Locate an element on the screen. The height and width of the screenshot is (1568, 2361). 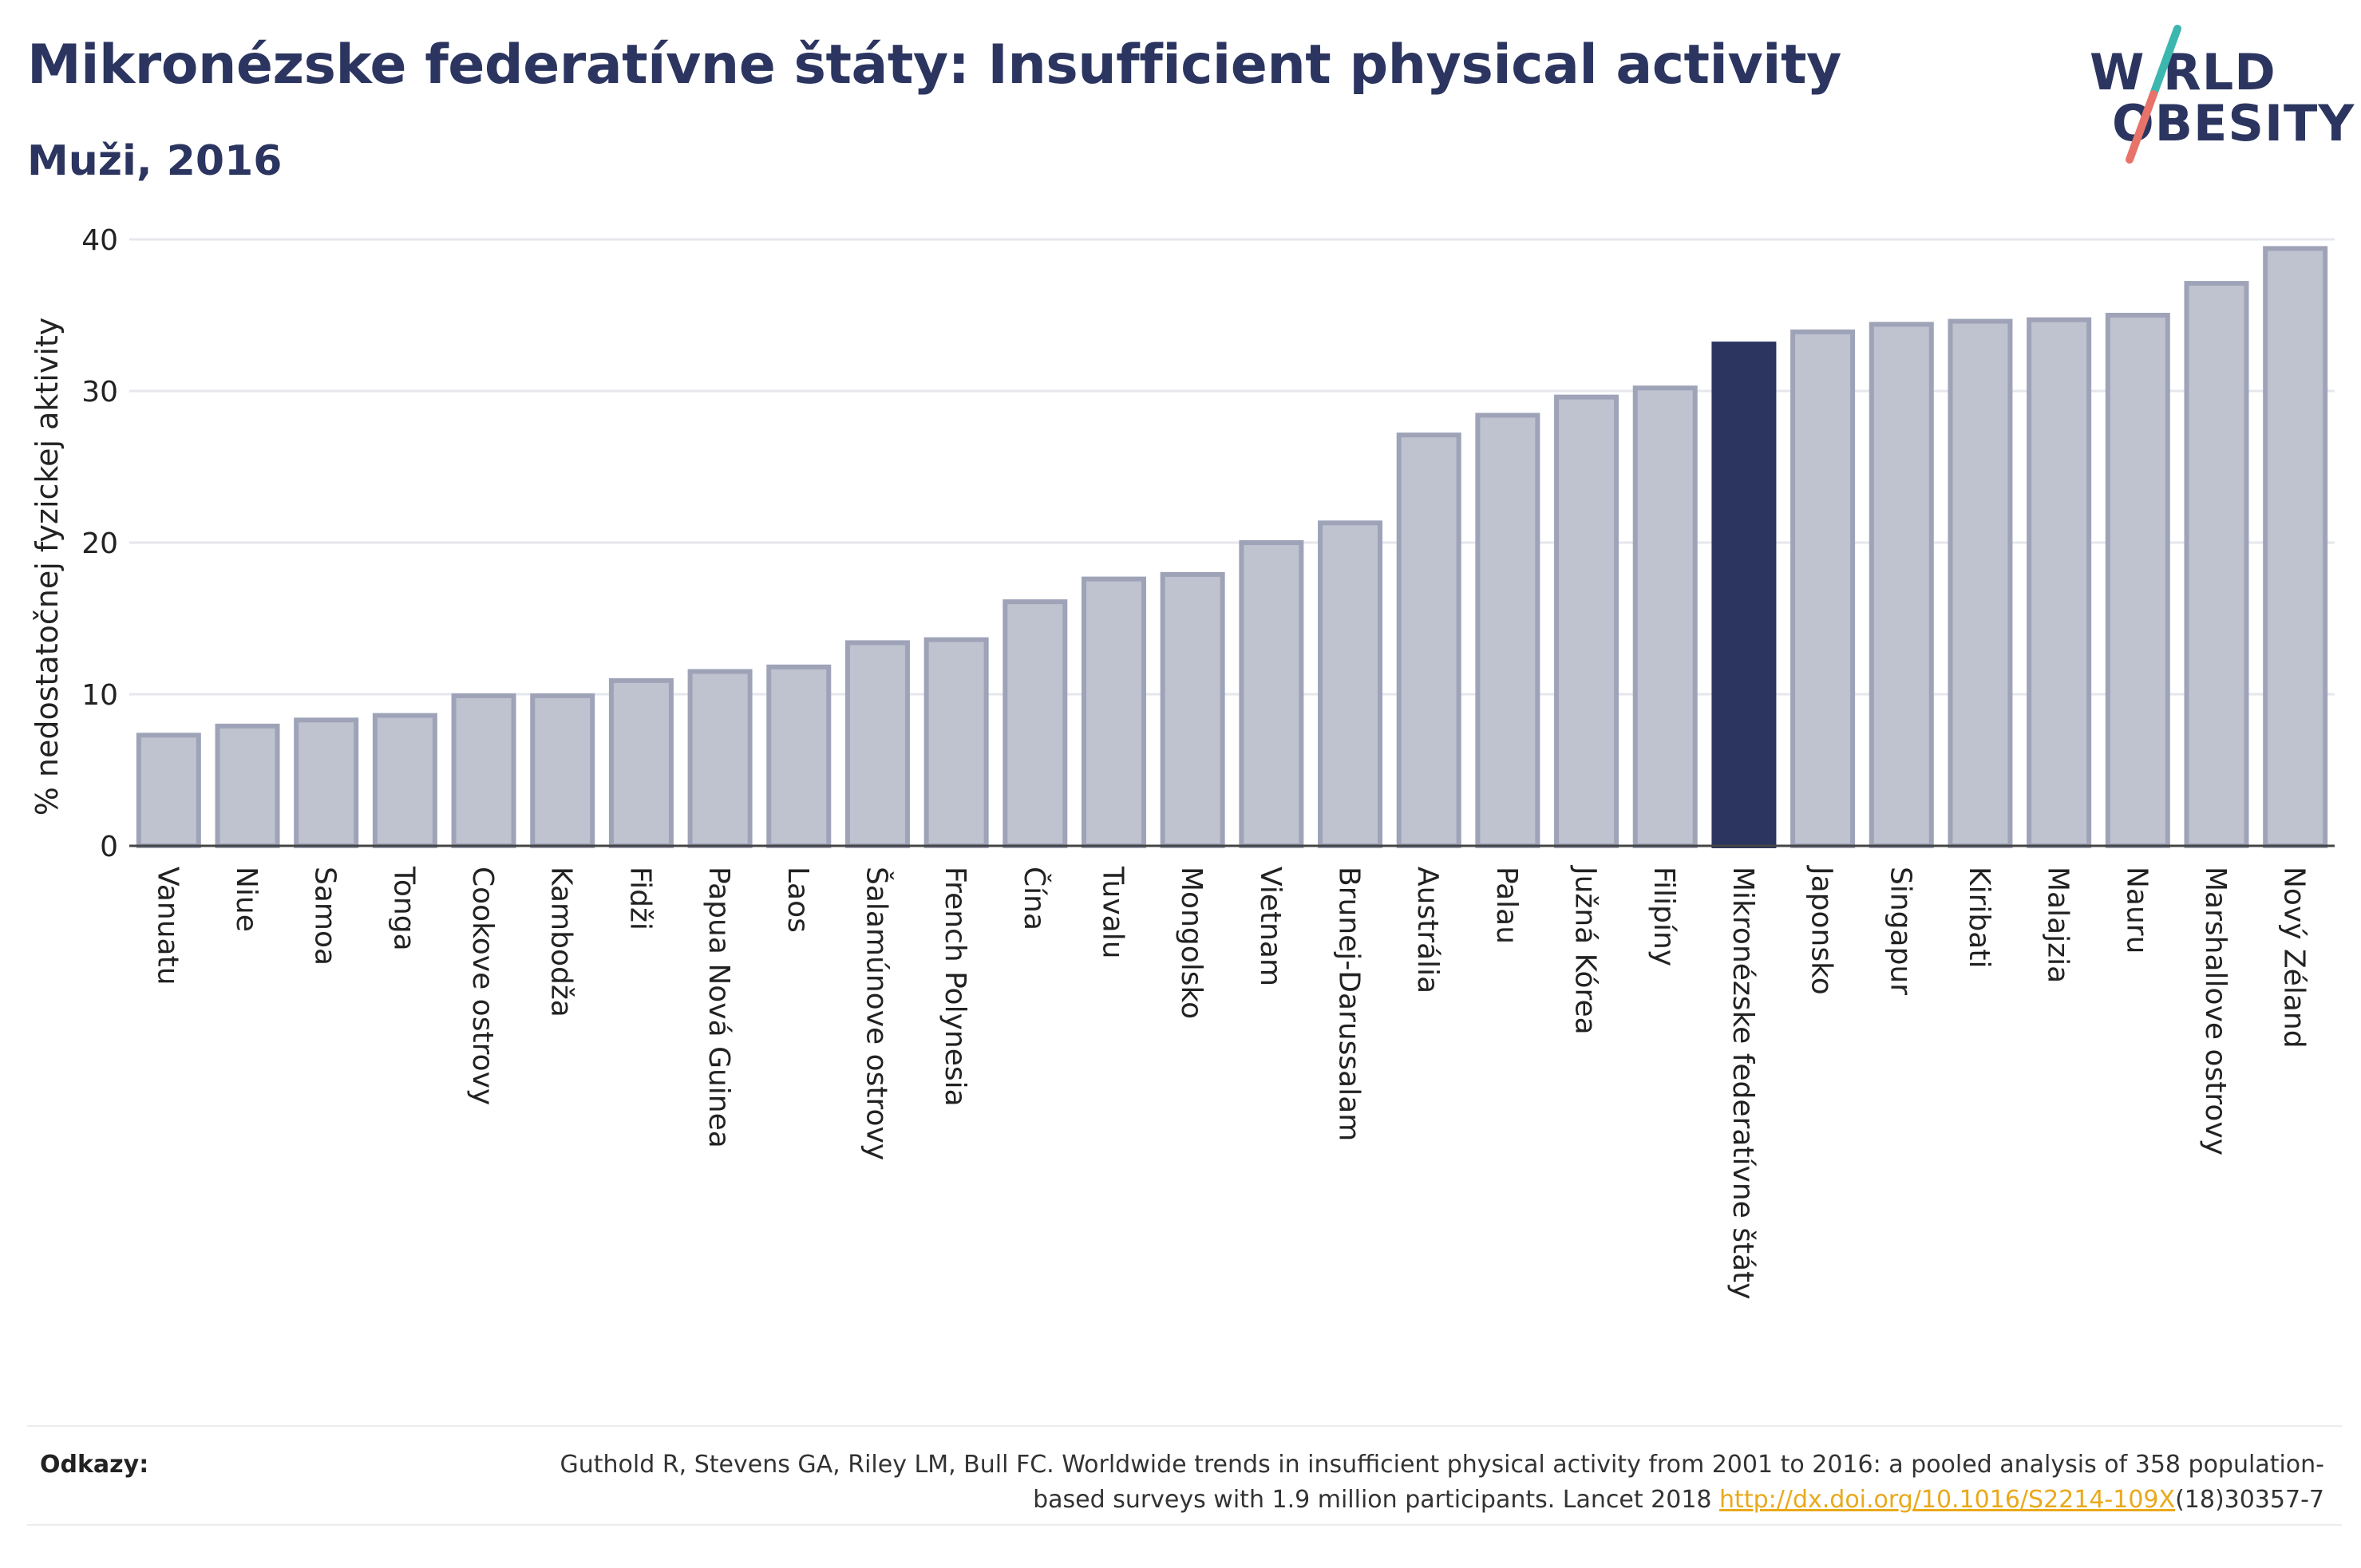
x-tick-label: Vietnam is located at coordinates (1270, 926).